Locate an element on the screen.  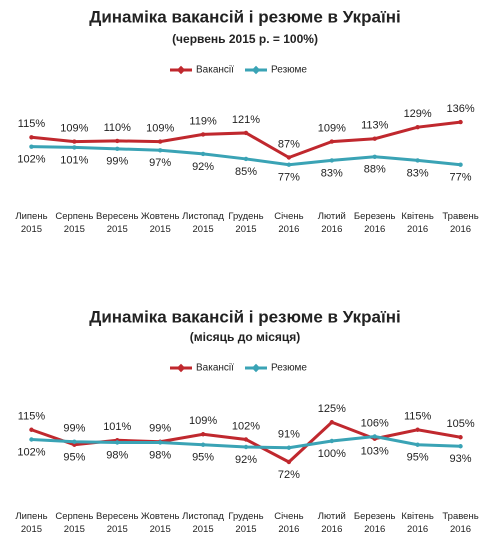
data-label: 113% is located at coordinates (375, 126).